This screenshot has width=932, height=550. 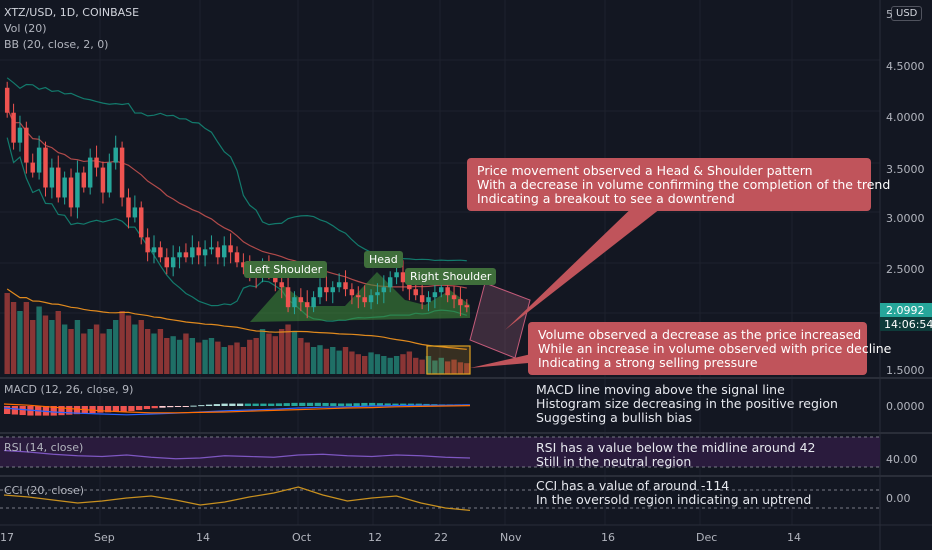 I want to click on currency-button: USD, so click(x=907, y=13).